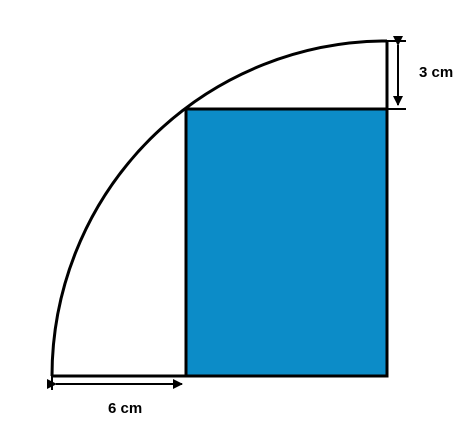  I want to click on label-3cm: 3 cm, so click(436, 72).